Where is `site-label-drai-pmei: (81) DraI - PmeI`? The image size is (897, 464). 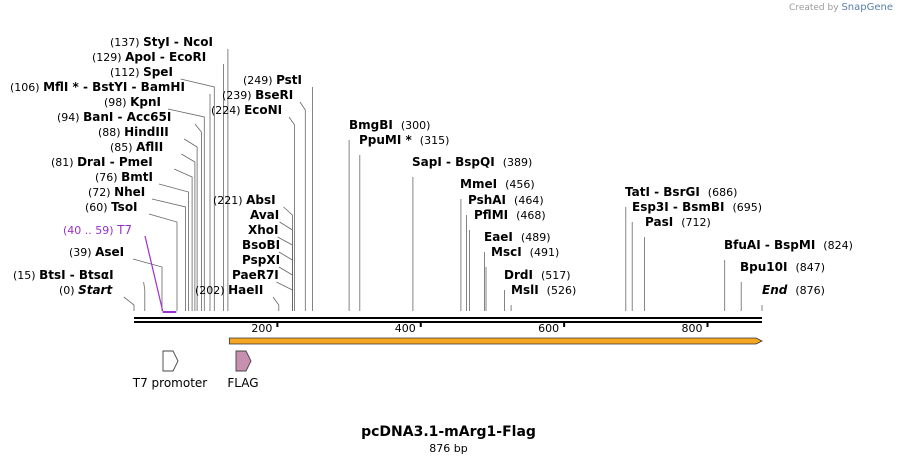 site-label-drai-pmei: (81) DraI - PmeI is located at coordinates (102, 162).